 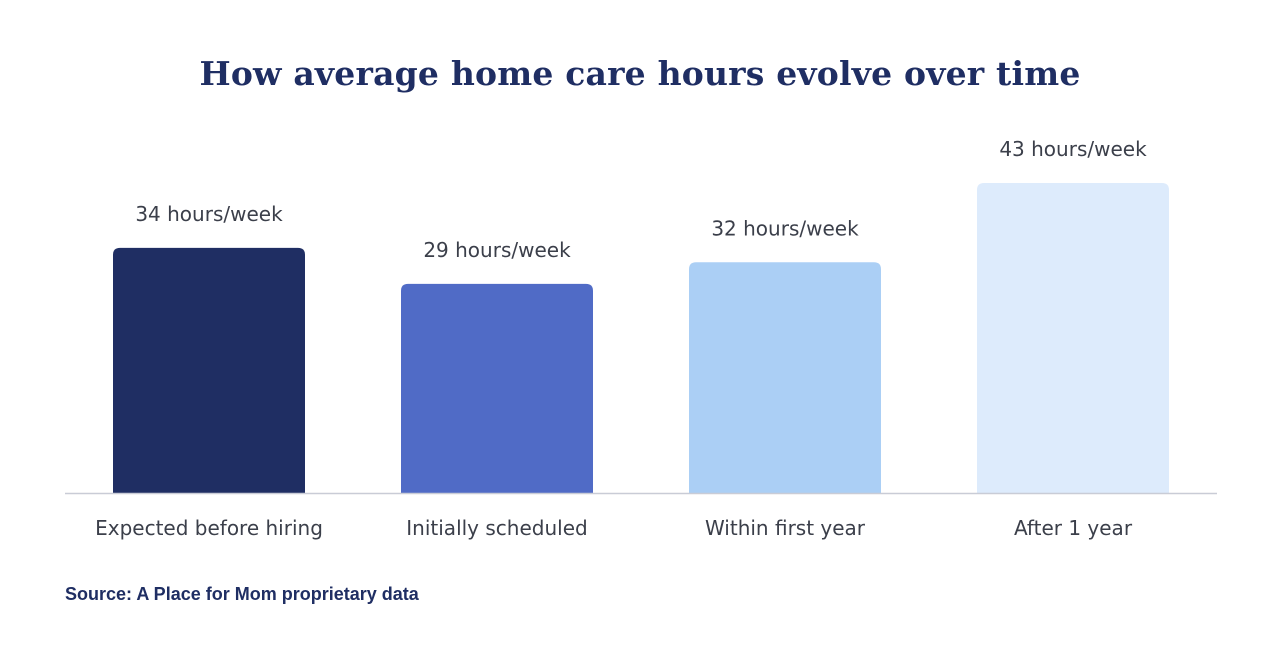 What do you see at coordinates (209, 528) in the screenshot?
I see `category-label-1: Expected before hiring` at bounding box center [209, 528].